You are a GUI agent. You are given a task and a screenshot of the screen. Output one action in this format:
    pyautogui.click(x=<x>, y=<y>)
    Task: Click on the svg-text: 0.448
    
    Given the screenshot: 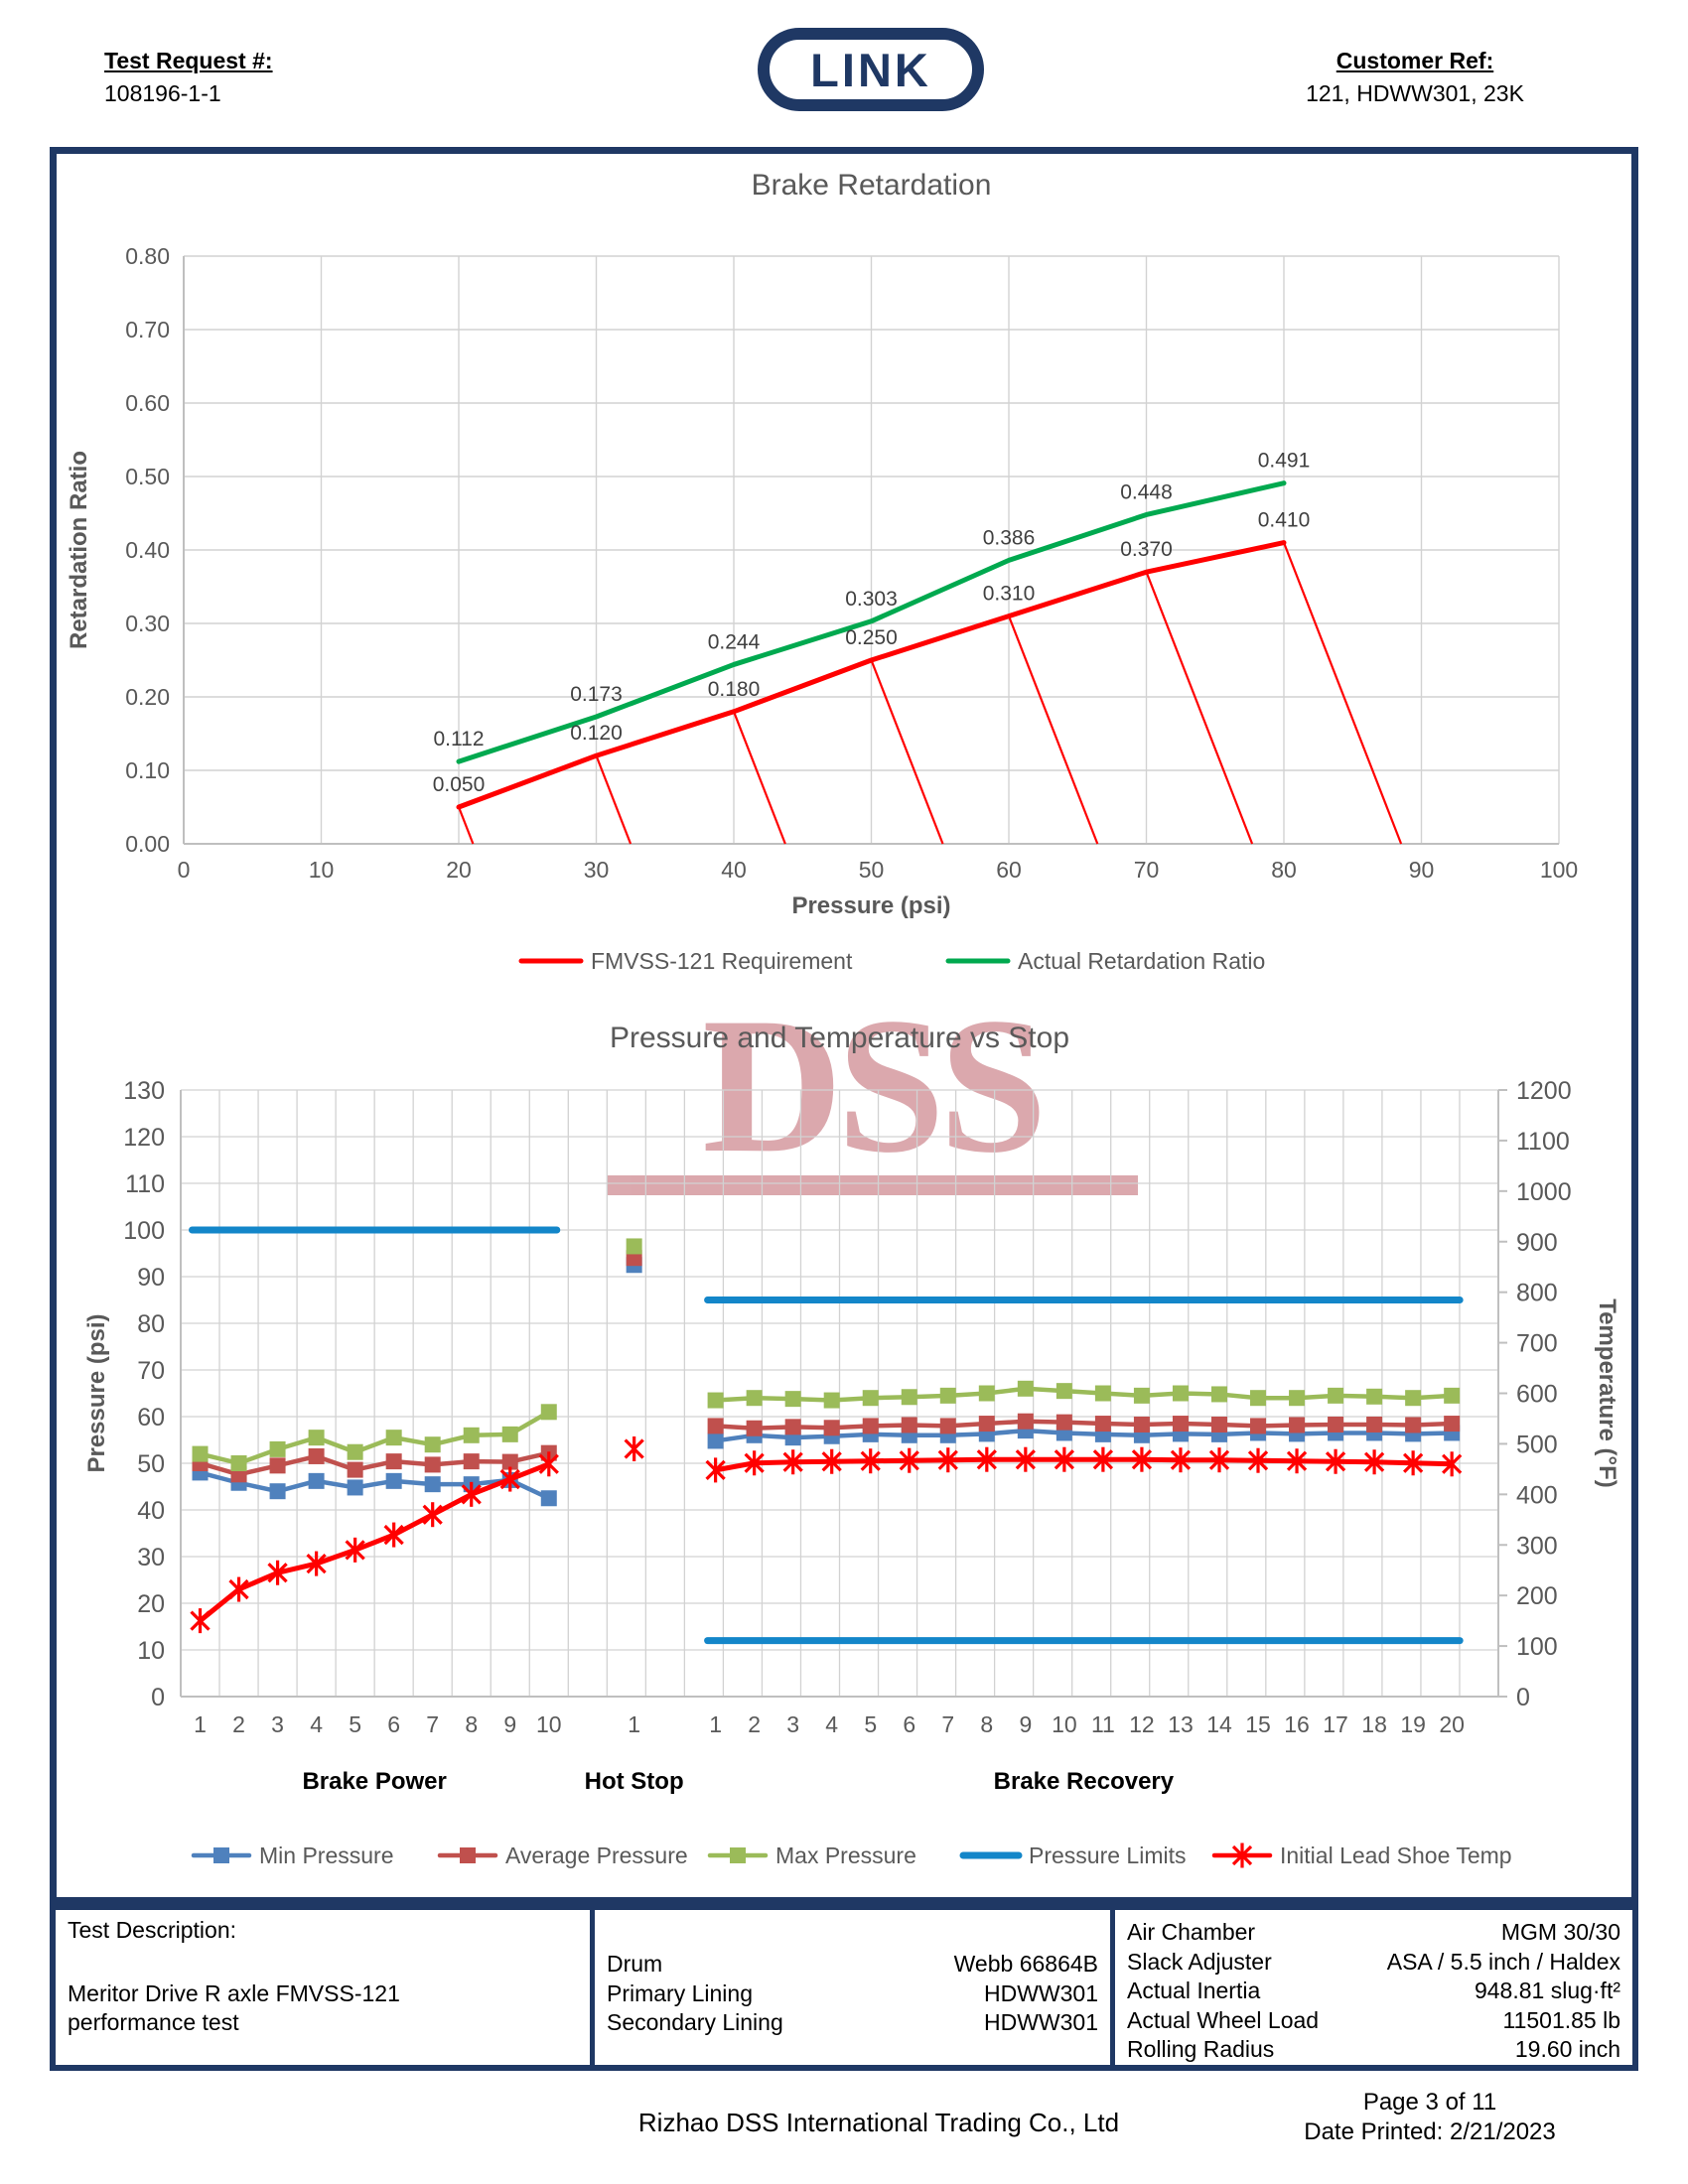 What is the action you would take?
    pyautogui.click(x=1146, y=491)
    